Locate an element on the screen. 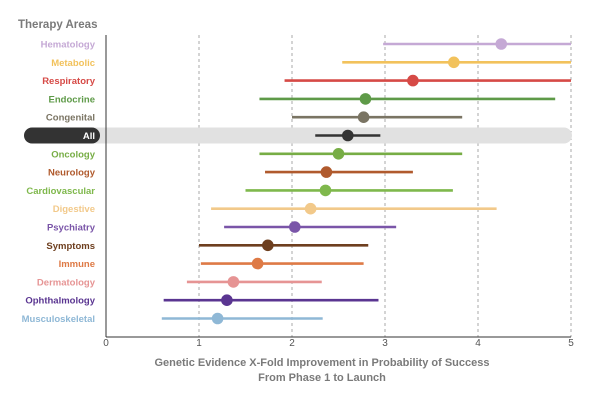 Image resolution: width=595 pixels, height=401 pixels. x-axis-ticks: 0 1 2 3 4 5 is located at coordinates (338, 343).